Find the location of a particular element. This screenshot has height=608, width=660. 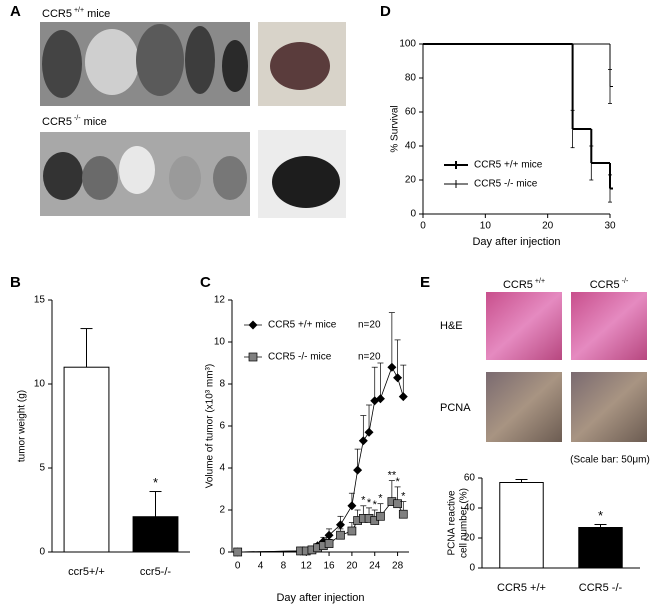

panel-label: E is located at coordinates (425, 282).